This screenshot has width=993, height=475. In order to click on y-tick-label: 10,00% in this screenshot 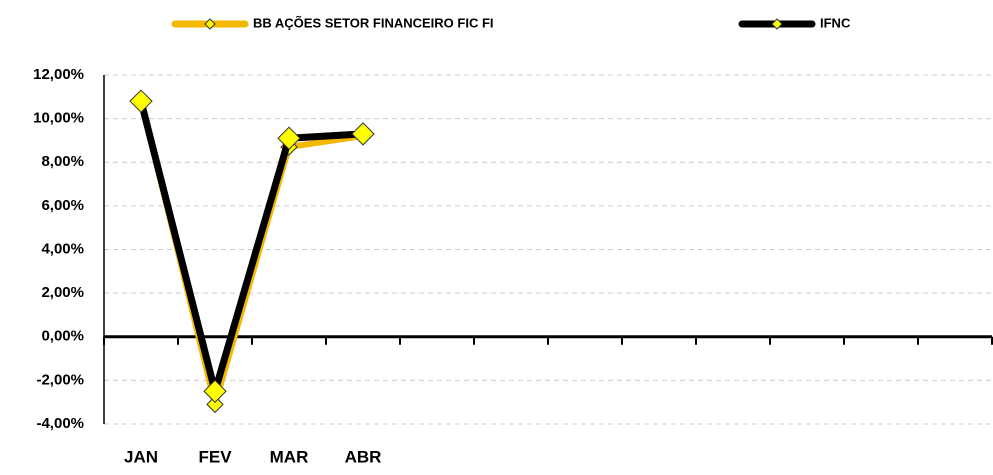, I will do `click(58, 118)`.